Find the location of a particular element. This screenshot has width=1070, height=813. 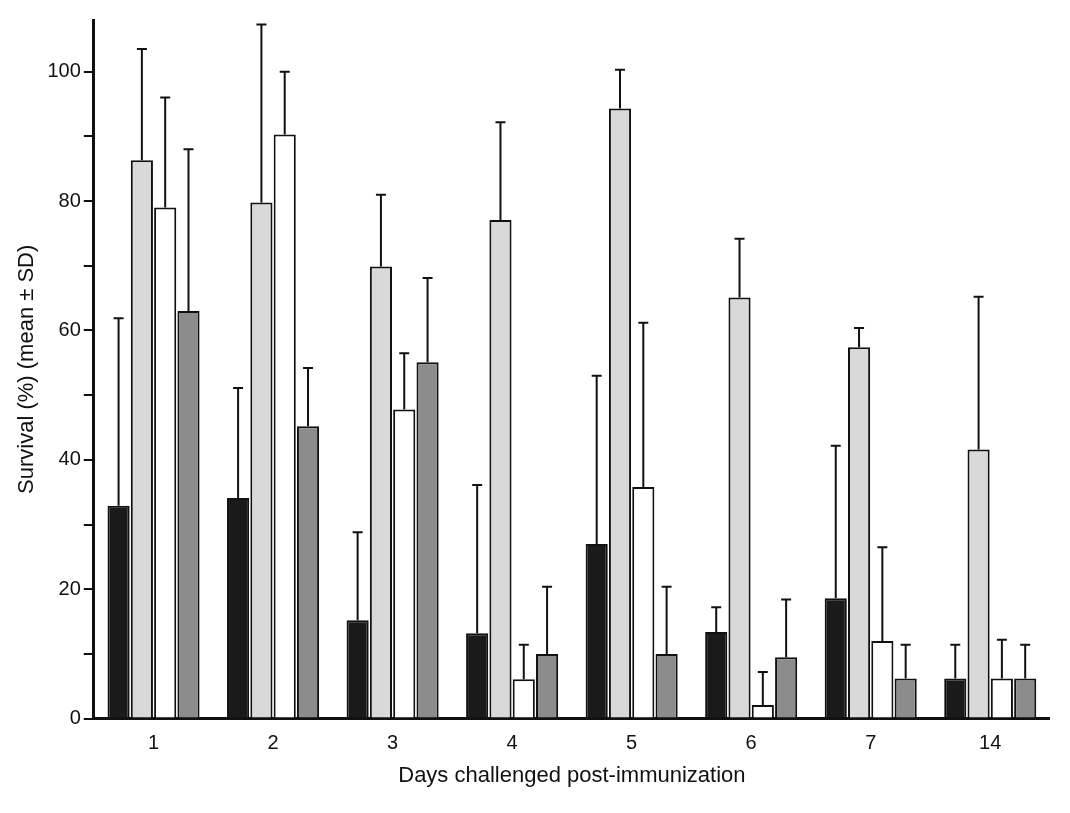

x-tick-label: 4 is located at coordinates (512, 742).